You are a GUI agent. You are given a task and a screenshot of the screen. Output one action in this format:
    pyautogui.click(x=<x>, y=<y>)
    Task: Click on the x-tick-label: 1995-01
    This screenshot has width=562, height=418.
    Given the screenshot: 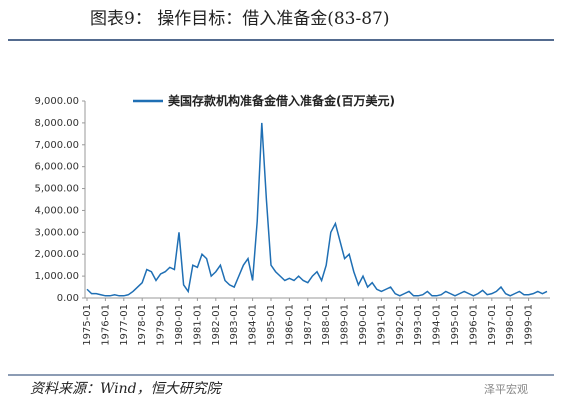 What is the action you would take?
    pyautogui.click(x=455, y=325)
    